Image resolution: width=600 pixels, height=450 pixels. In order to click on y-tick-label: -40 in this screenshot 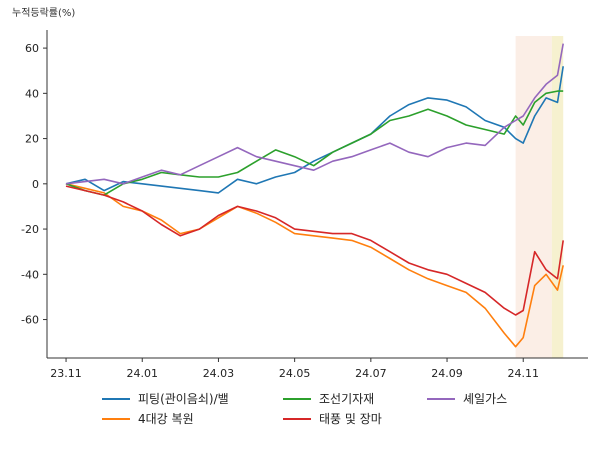, I will do `click(30, 274)`.